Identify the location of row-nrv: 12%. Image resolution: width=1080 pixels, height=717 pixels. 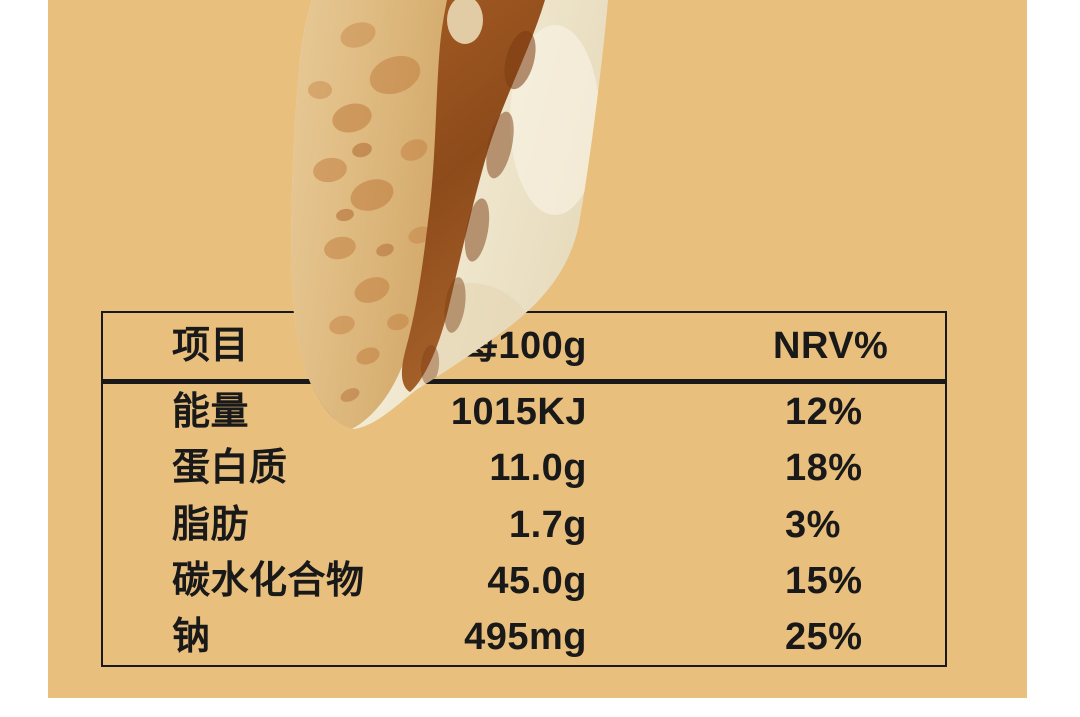
(824, 412).